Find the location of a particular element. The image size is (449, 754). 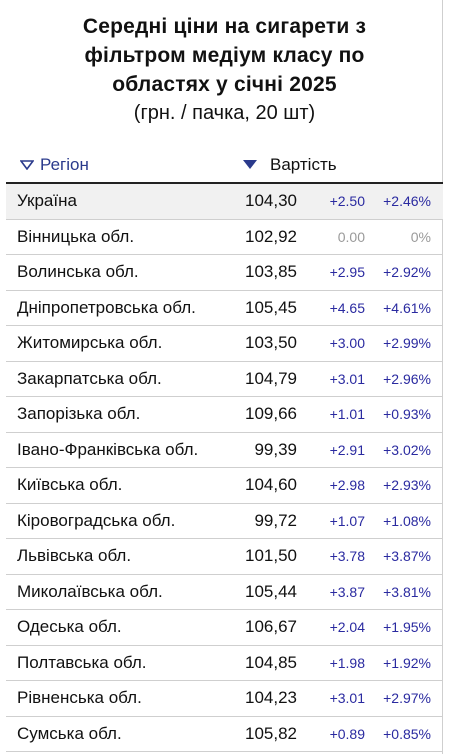

table-row: Вінницька обл. 102,92 0.00 0% is located at coordinates (224, 237).